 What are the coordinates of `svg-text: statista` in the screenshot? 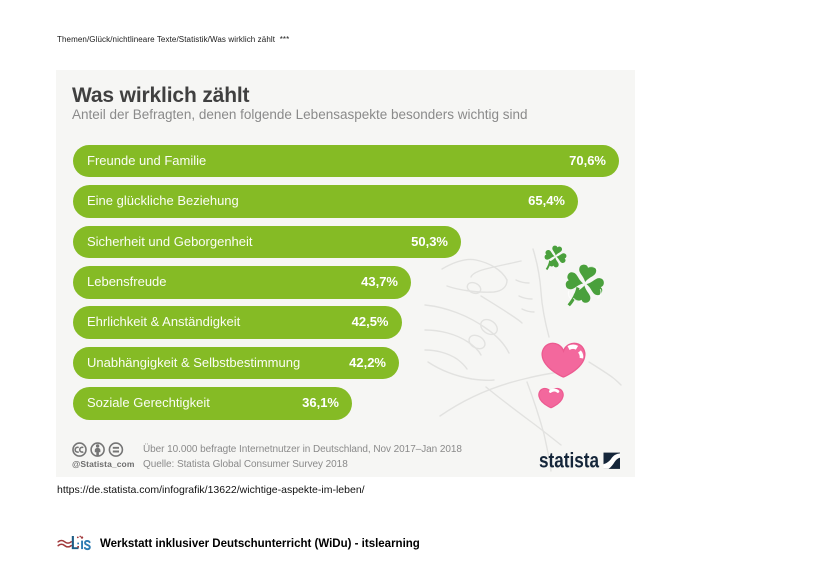 It's located at (569, 461).